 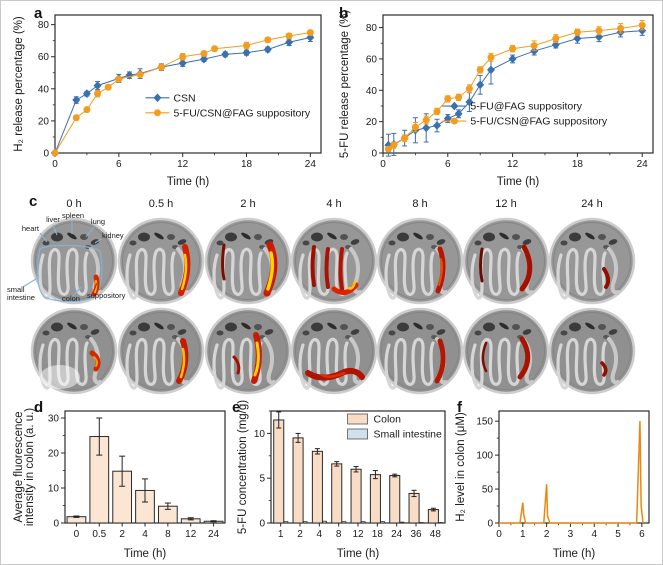 I want to click on panel-label-a: a, so click(x=38, y=13).